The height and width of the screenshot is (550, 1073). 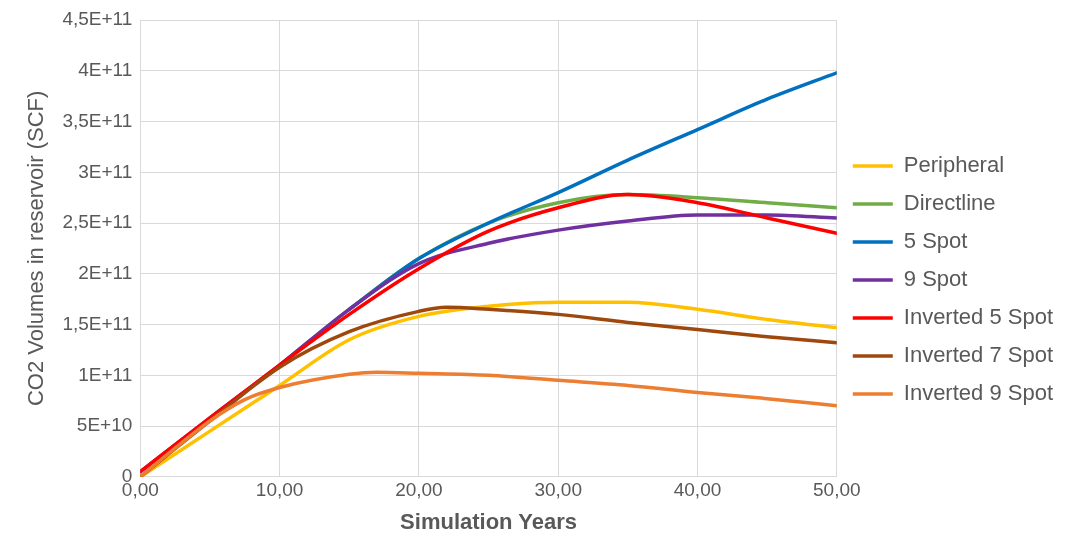 What do you see at coordinates (697, 490) in the screenshot?
I see `x-tick-label: 40,00` at bounding box center [697, 490].